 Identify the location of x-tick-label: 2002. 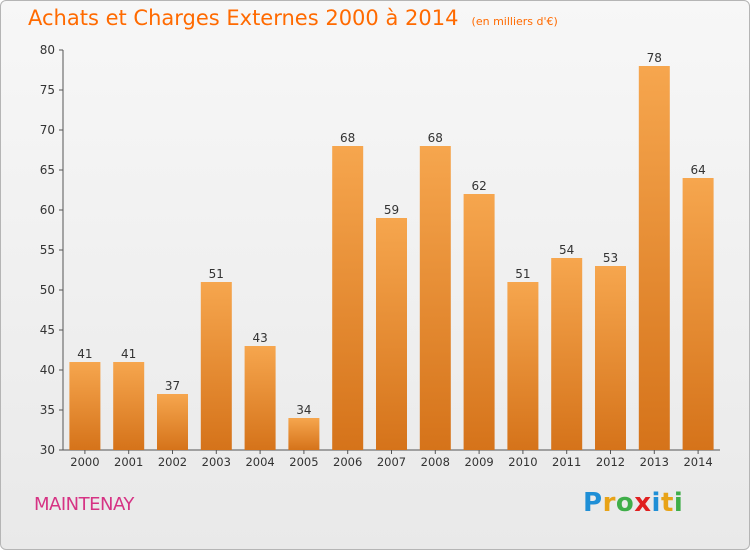
(172, 462).